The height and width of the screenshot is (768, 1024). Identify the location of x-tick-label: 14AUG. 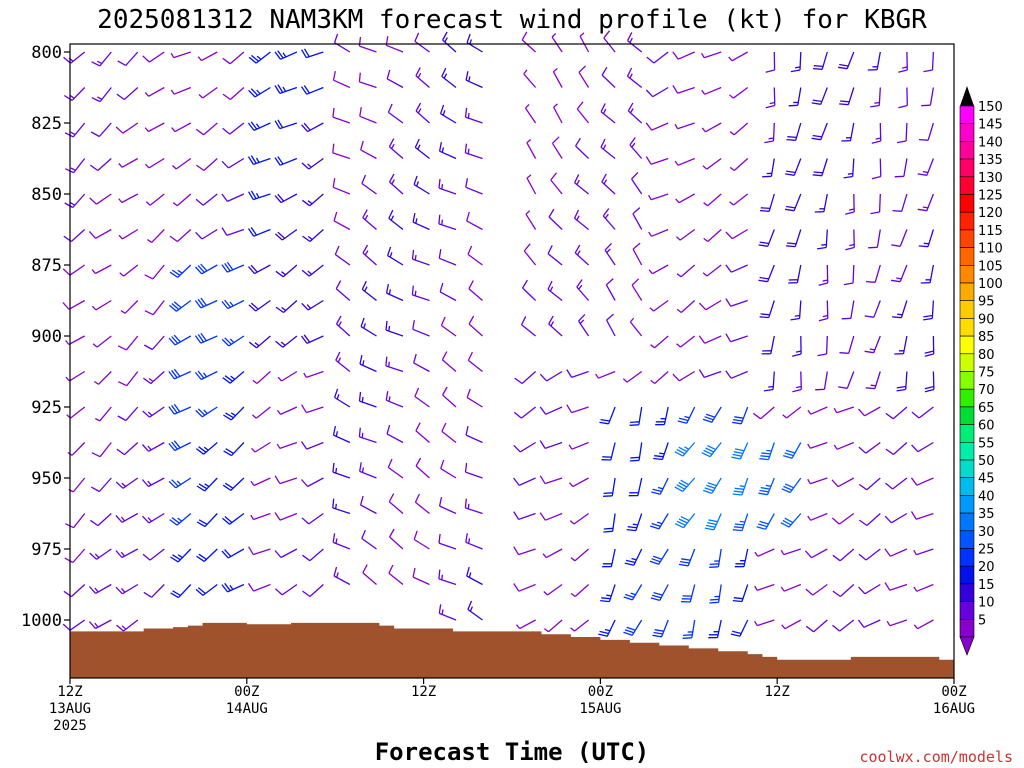
(247, 709).